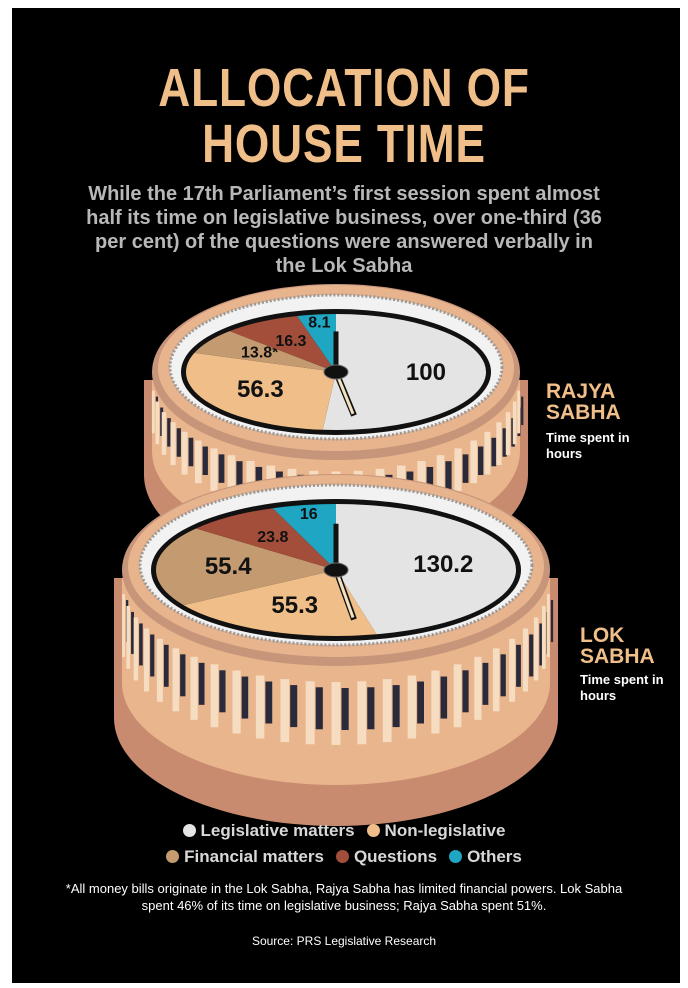  Describe the element at coordinates (583, 402) in the screenshot. I see `chart-title: RAJYA SABHA` at that location.